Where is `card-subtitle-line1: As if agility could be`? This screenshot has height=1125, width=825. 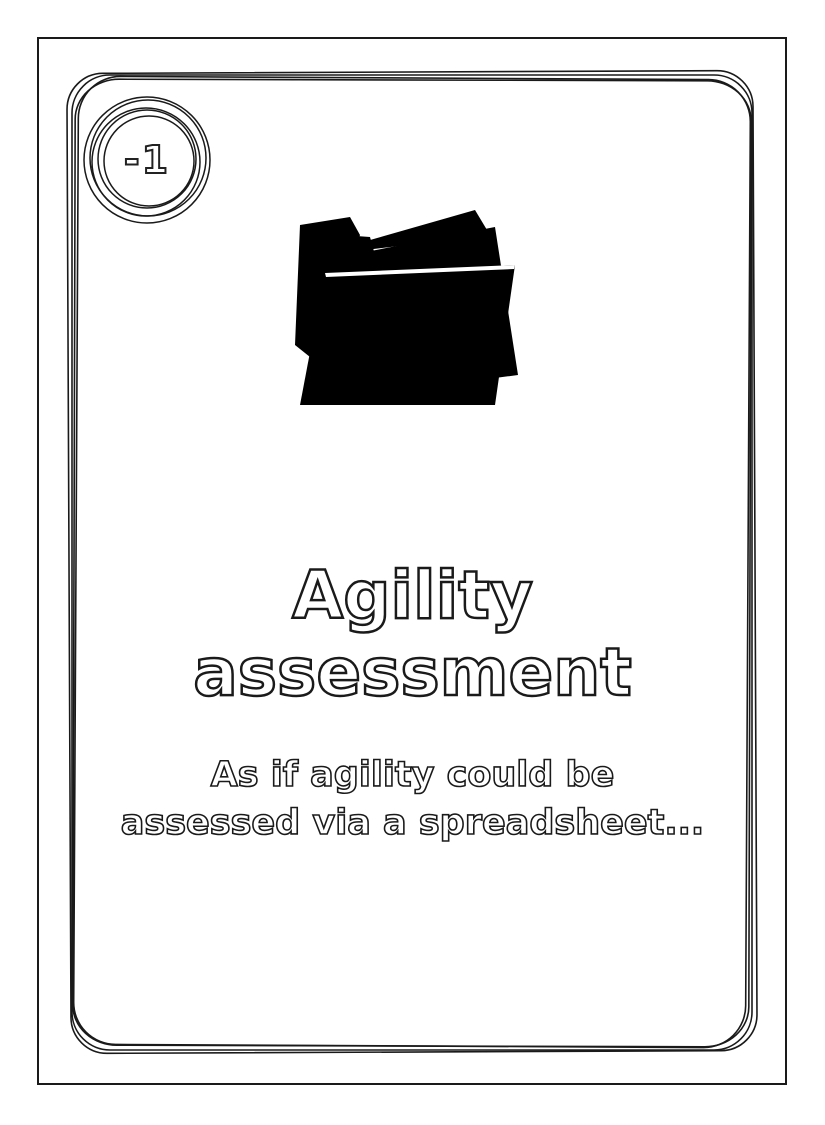
card-subtitle-line1: As if agility could be is located at coordinates (412, 775).